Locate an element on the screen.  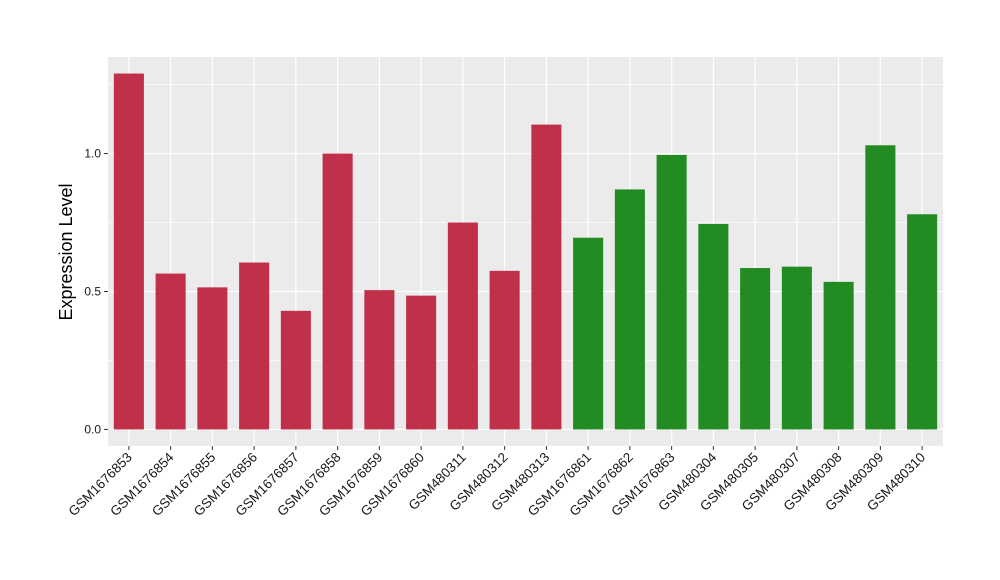
y-tick-label: 1.0 is located at coordinates (92, 154).